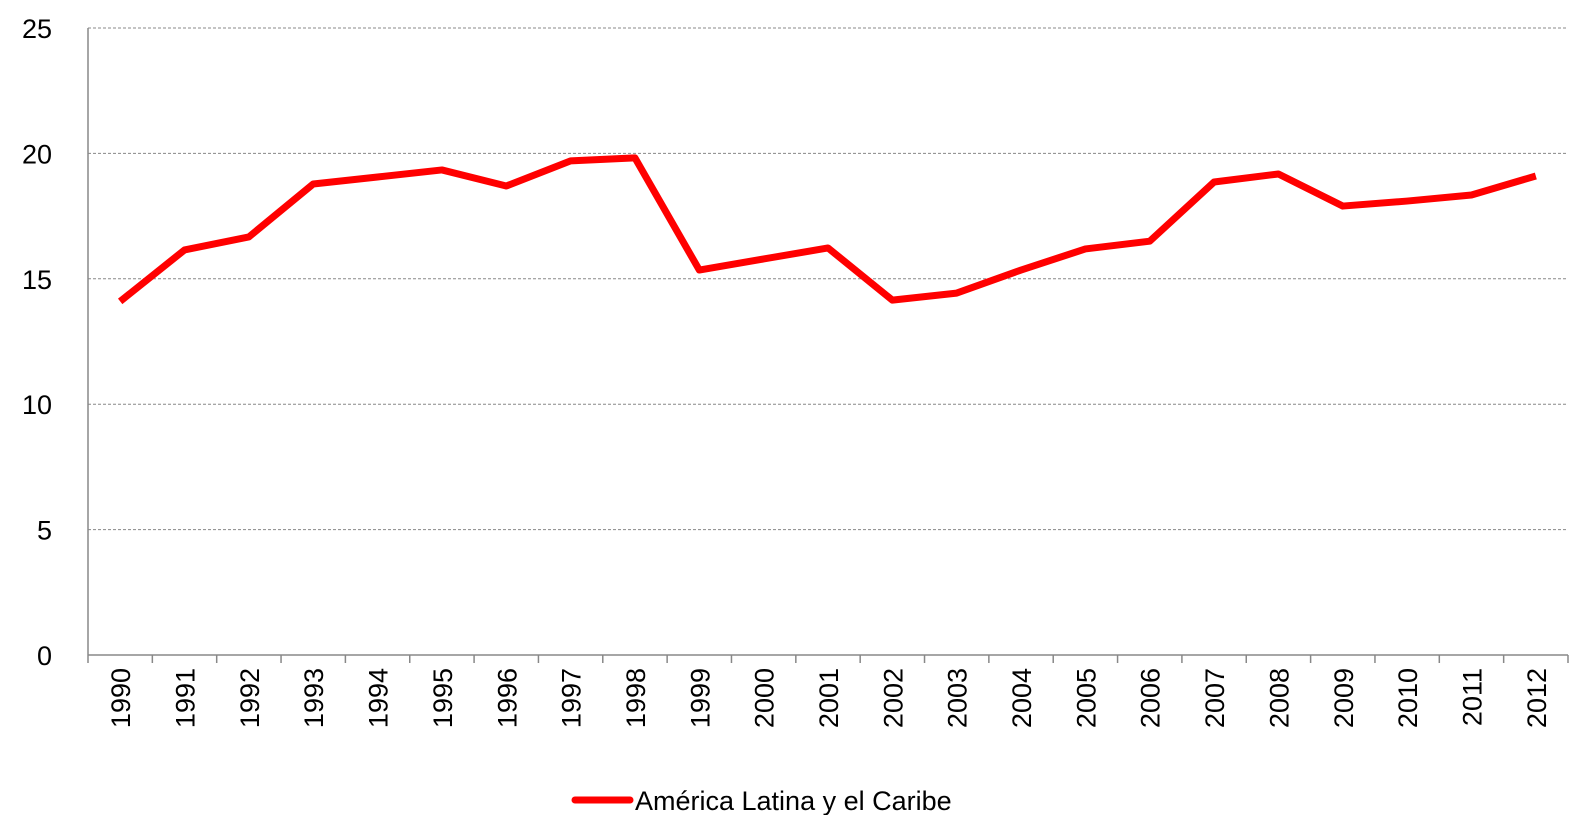 Image resolution: width=1570 pixels, height=815 pixels. What do you see at coordinates (1537, 698) in the screenshot?
I see `x-tick-label: 2012` at bounding box center [1537, 698].